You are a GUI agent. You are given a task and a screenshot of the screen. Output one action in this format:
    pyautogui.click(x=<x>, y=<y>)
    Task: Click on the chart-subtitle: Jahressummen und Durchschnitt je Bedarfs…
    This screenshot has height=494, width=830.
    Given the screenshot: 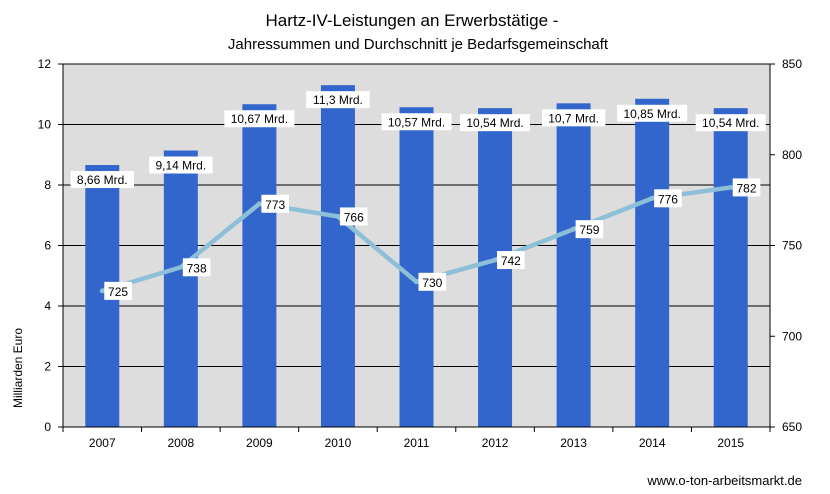 What is the action you would take?
    pyautogui.click(x=418, y=44)
    